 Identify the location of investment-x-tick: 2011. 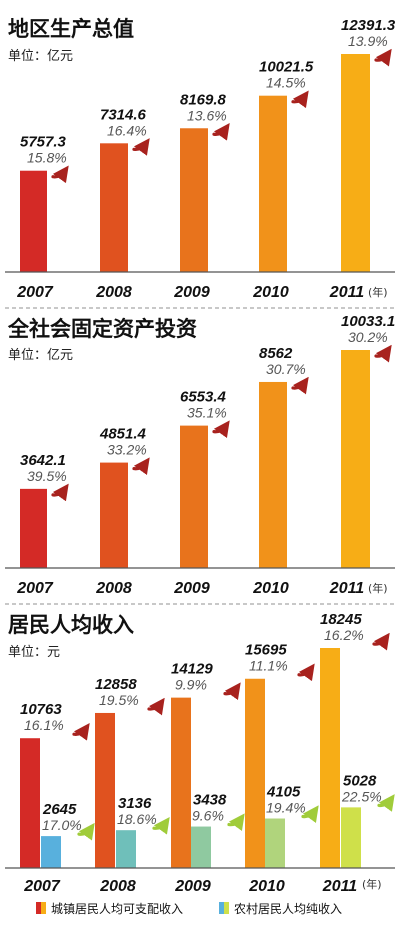
(347, 588).